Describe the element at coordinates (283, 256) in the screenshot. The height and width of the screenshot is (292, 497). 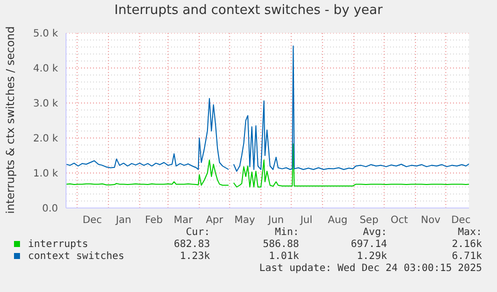
I see `text: 1.01k` at that location.